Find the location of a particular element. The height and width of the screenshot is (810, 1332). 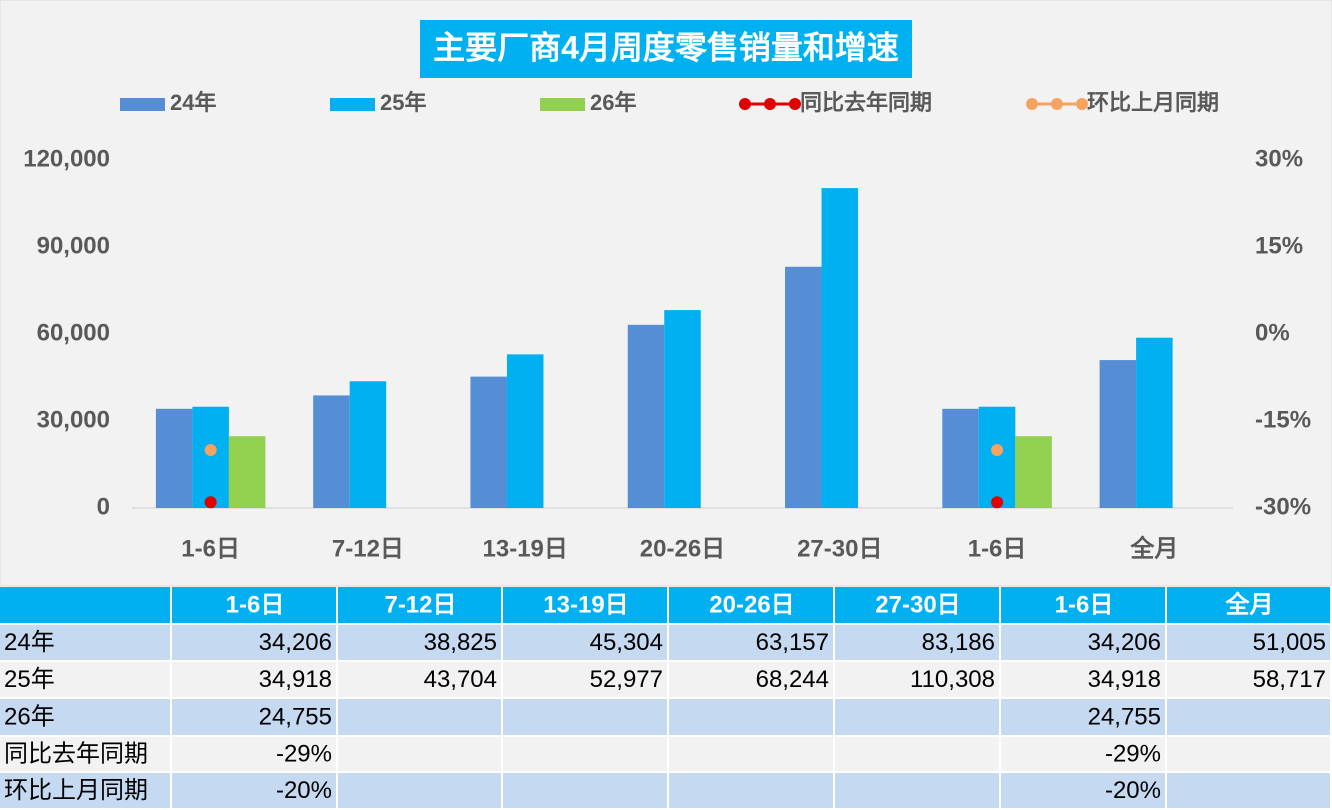

table-value: 45,304 is located at coordinates (626, 642).